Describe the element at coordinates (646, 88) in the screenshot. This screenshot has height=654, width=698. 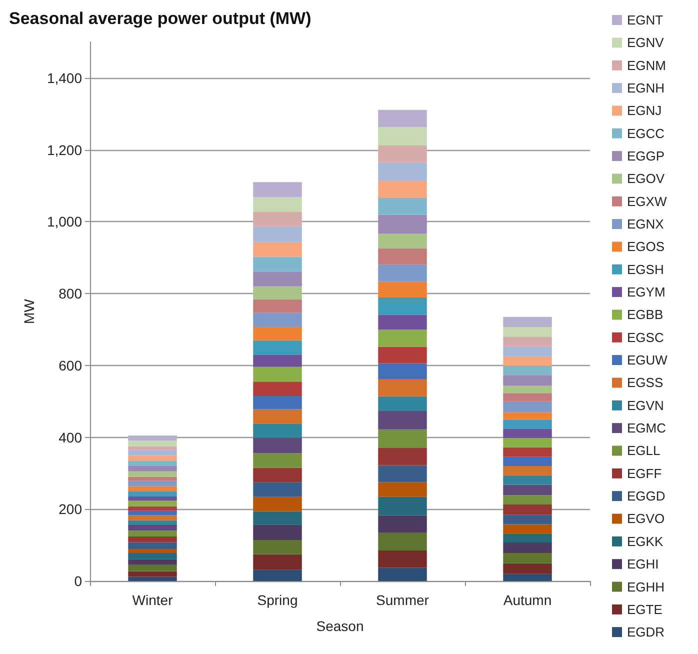
I see `legend-label: EGNH` at that location.